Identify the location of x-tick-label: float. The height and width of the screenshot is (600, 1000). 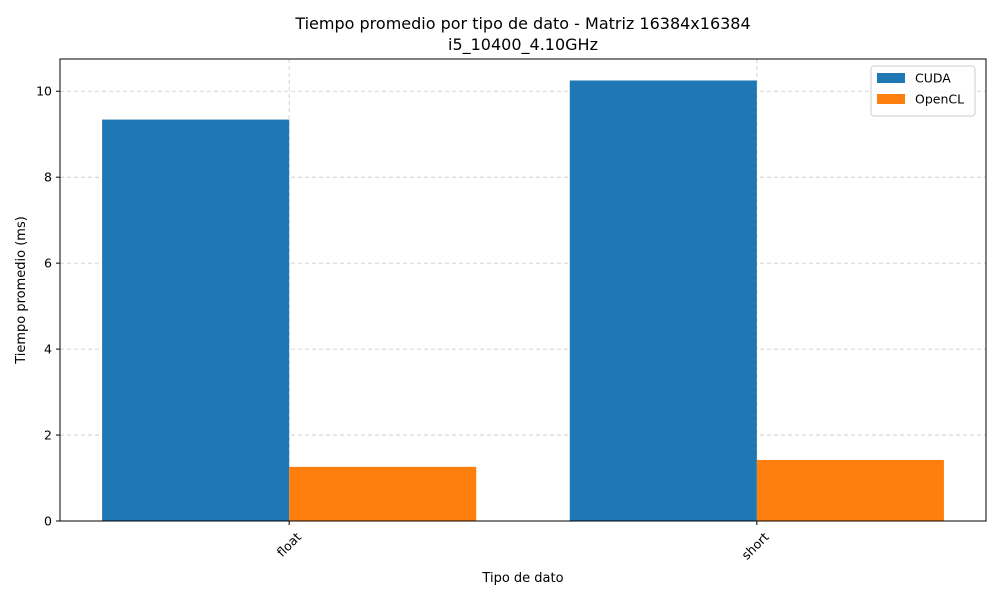
(289, 544).